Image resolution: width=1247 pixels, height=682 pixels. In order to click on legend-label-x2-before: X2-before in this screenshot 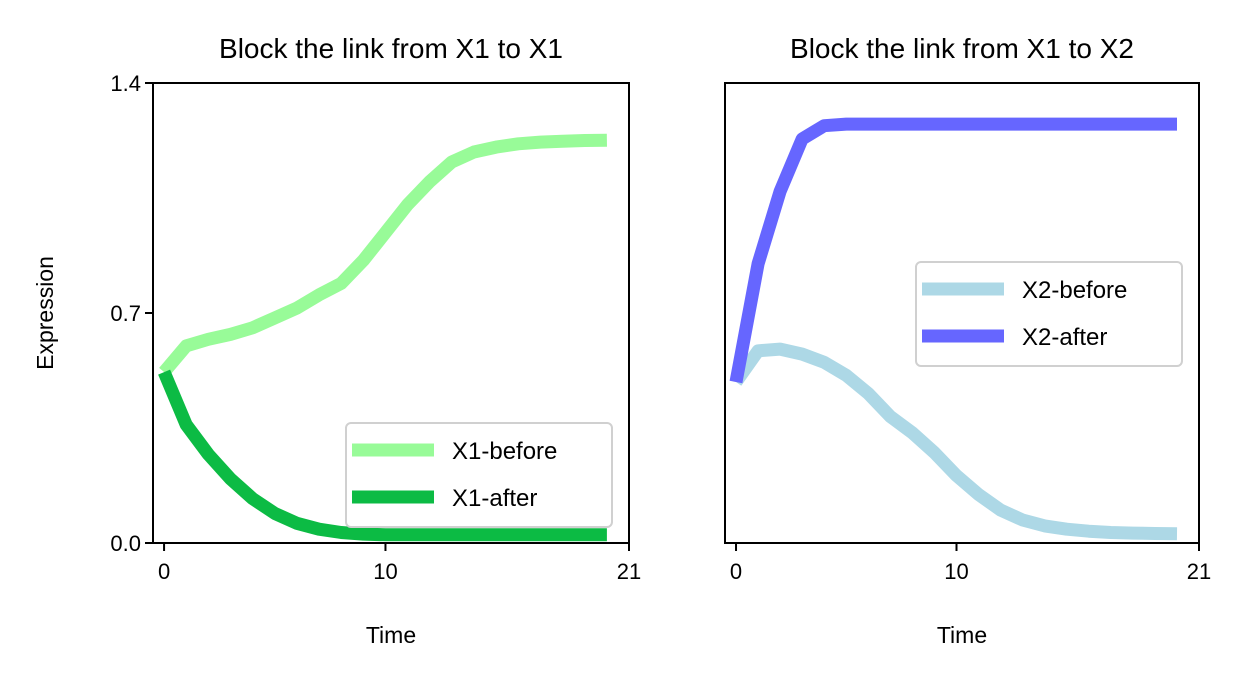, I will do `click(1074, 290)`.